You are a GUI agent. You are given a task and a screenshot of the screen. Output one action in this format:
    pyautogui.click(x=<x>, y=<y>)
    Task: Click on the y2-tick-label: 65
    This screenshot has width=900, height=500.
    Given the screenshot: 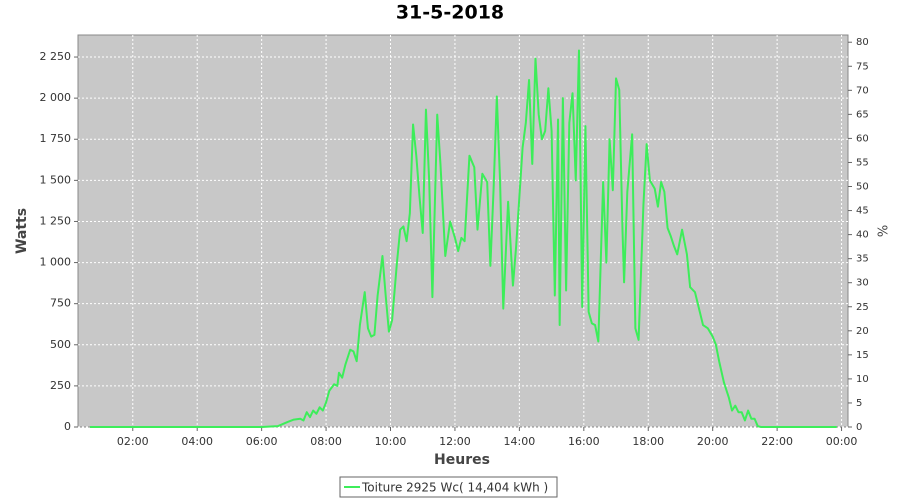 What is the action you would take?
    pyautogui.click(x=862, y=114)
    